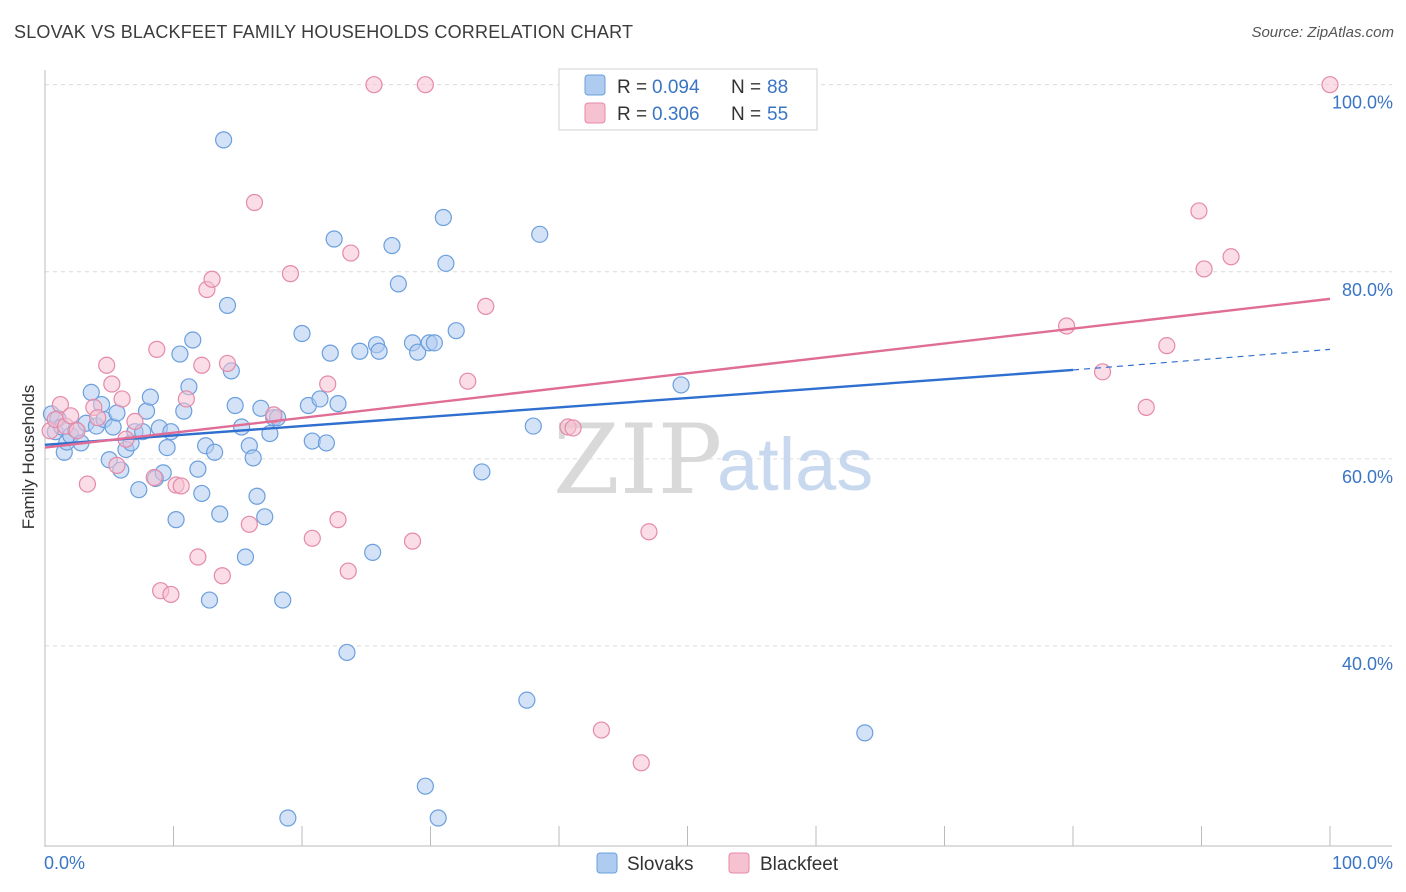 The height and width of the screenshot is (892, 1406). What do you see at coordinates (607, 863) in the screenshot?
I see `bottom-legend-swatch-slovaks` at bounding box center [607, 863].